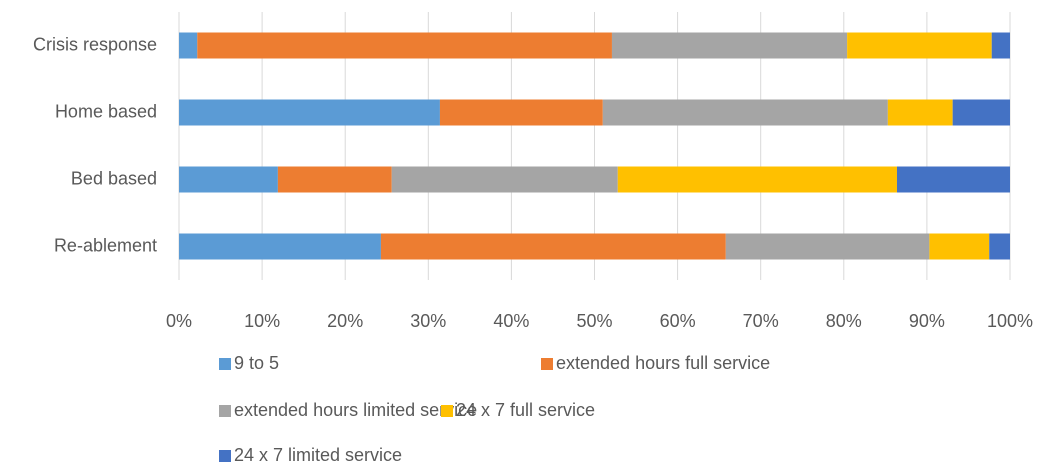  What do you see at coordinates (95, 44) in the screenshot?
I see `y-tick-label: Crisis response` at bounding box center [95, 44].